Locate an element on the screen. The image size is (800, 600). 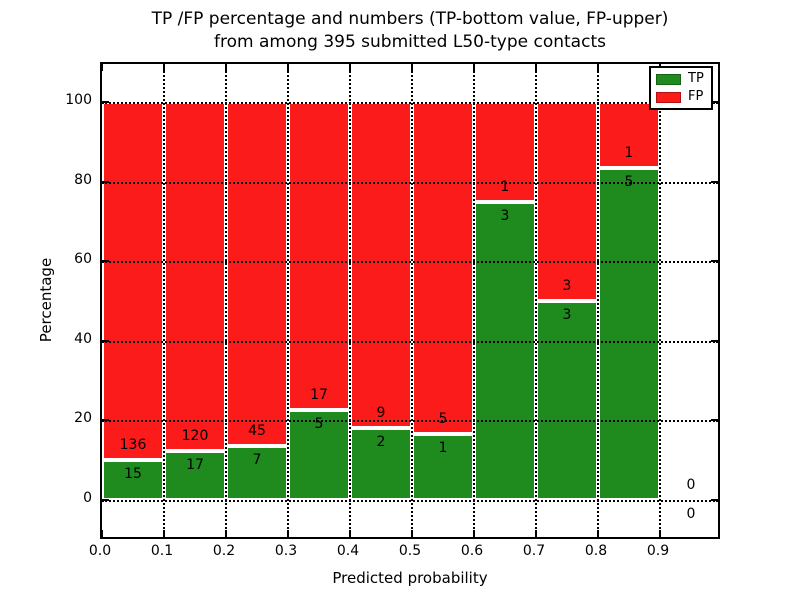
fp-count-label: 120 is located at coordinates (195, 435).